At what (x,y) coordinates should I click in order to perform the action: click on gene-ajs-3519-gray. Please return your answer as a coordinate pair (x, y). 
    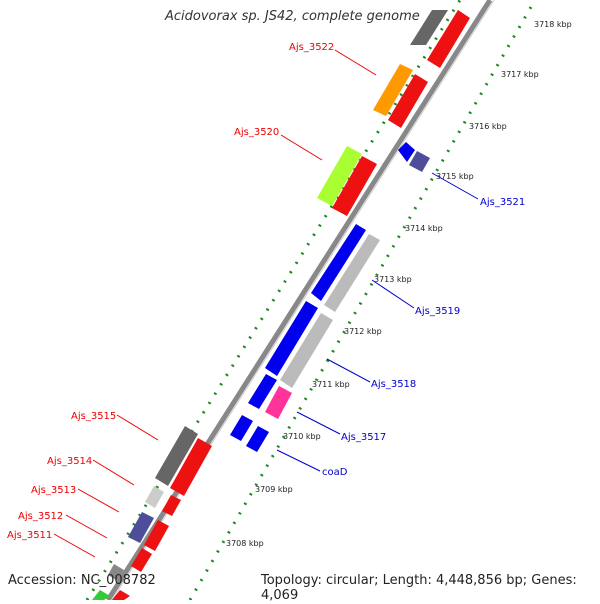
    Looking at the image, I should click on (352, 273).